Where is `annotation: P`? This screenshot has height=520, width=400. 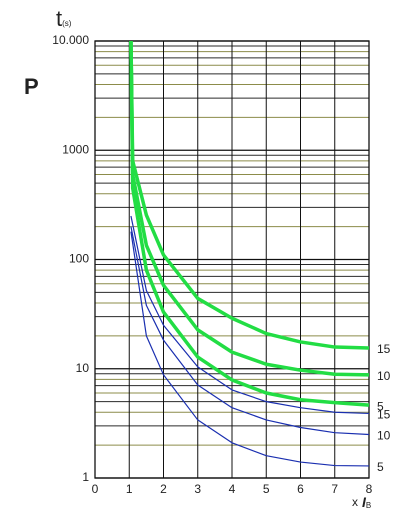 annotation: P is located at coordinates (31, 86).